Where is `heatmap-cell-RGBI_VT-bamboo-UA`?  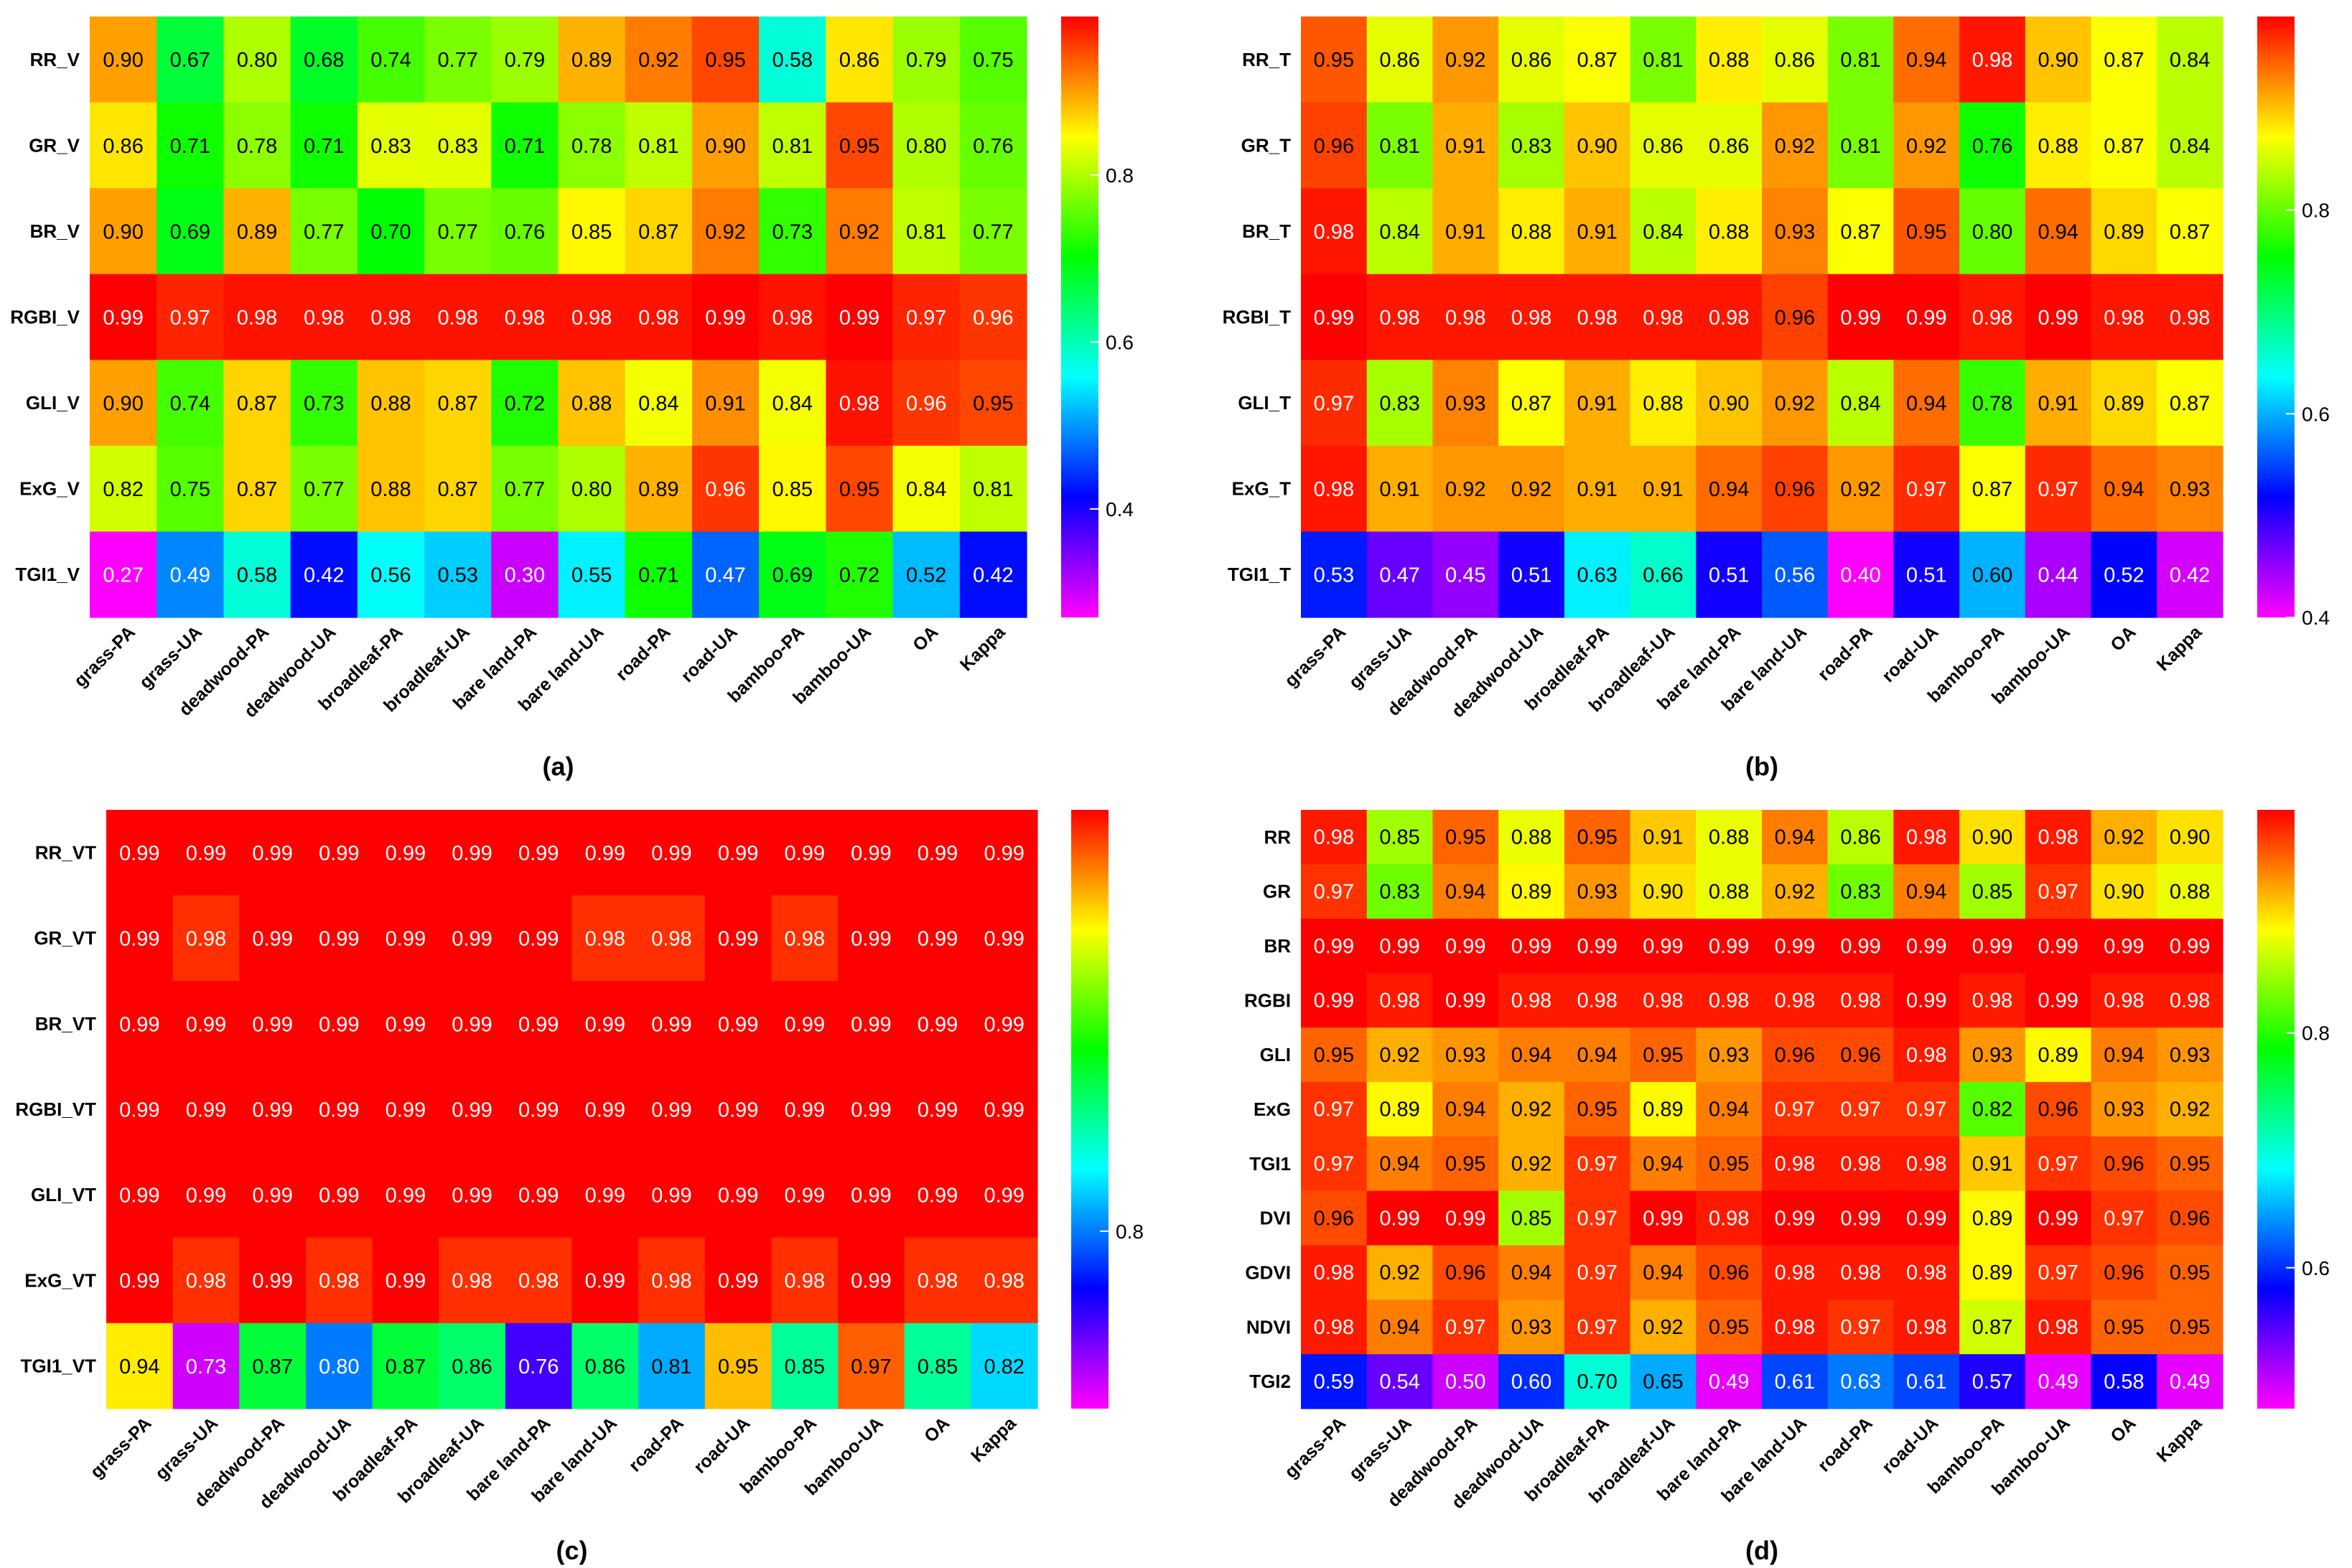
heatmap-cell-RGBI_VT-bamboo-UA is located at coordinates (871, 1109).